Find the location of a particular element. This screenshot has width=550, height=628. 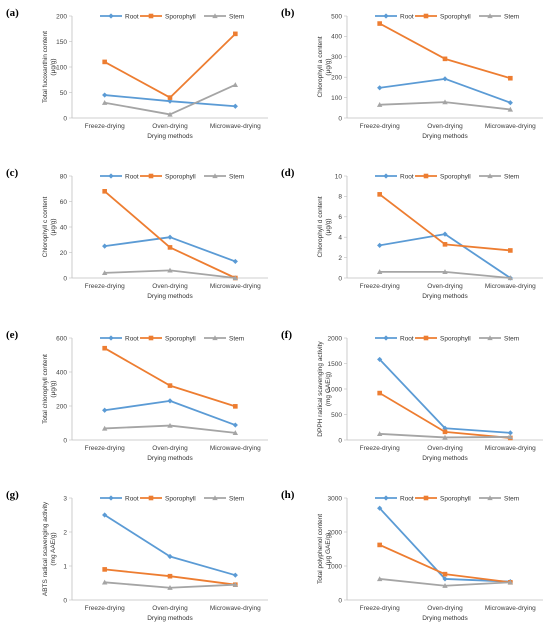

y-tick-label: 500 is located at coordinates (336, 415).